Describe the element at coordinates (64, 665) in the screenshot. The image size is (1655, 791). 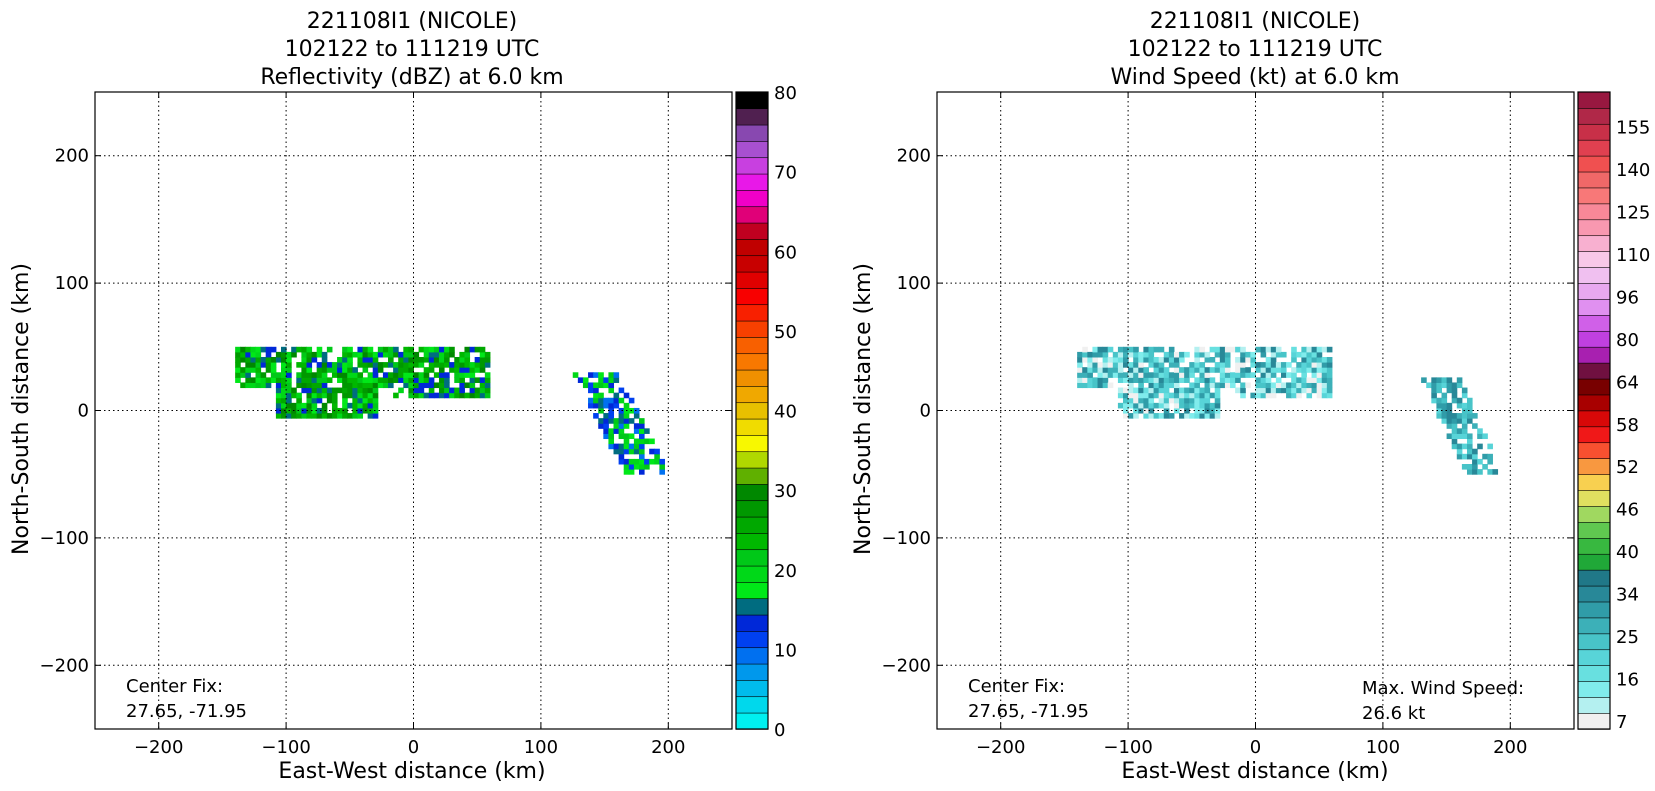
I see `y-tick-label: −200` at that location.